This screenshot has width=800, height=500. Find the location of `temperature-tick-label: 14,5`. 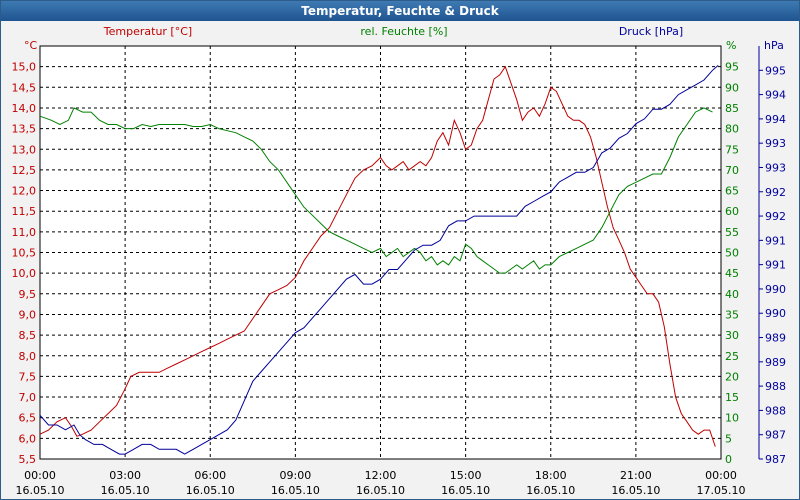

temperature-tick-label: 14,5 is located at coordinates (24, 87).